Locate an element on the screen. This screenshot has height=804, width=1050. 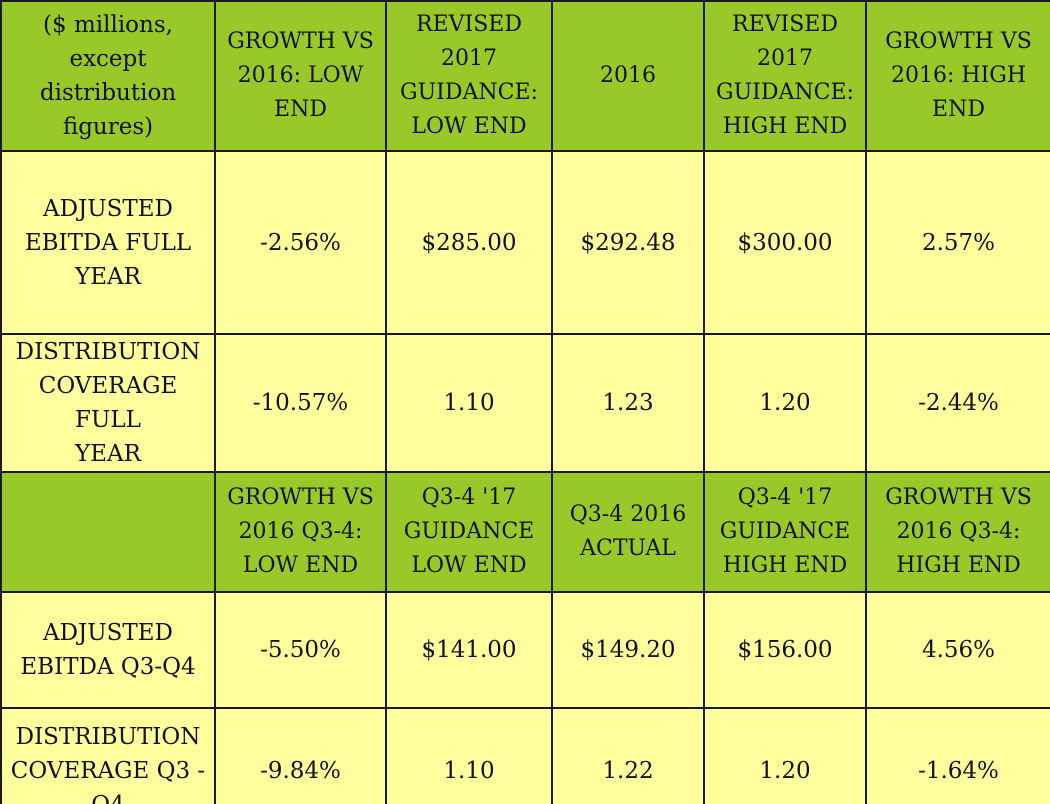
row-label-text: ADJUSTED EBITDA Q3-Q4 is located at coordinates (108, 650).